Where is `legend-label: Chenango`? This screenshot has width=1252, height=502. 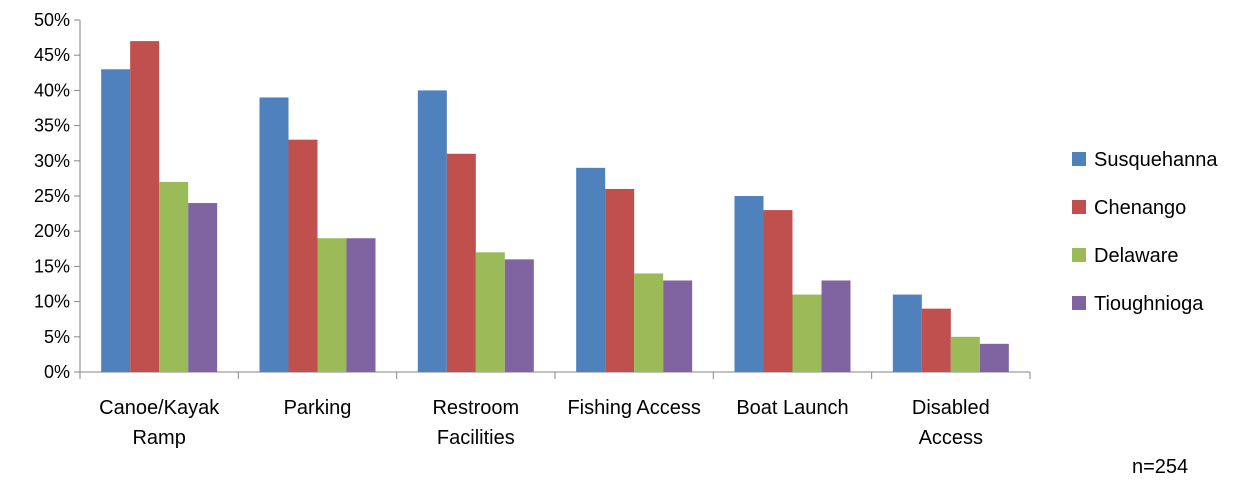
legend-label: Chenango is located at coordinates (1140, 208).